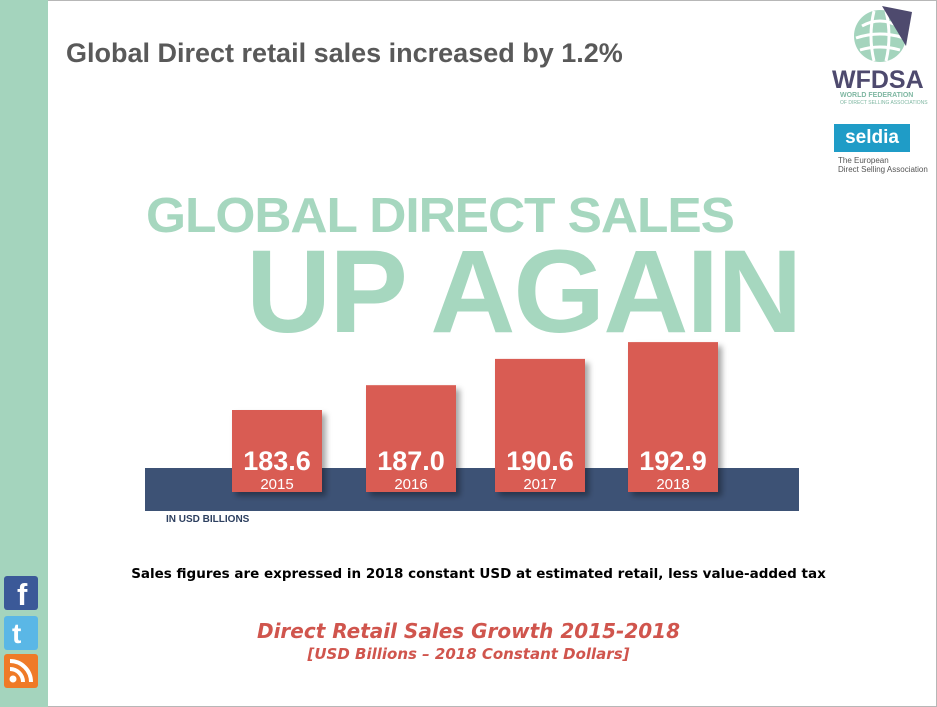 The width and height of the screenshot is (937, 707). Describe the element at coordinates (277, 461) in the screenshot. I see `value-label-2015: 183.6` at that location.